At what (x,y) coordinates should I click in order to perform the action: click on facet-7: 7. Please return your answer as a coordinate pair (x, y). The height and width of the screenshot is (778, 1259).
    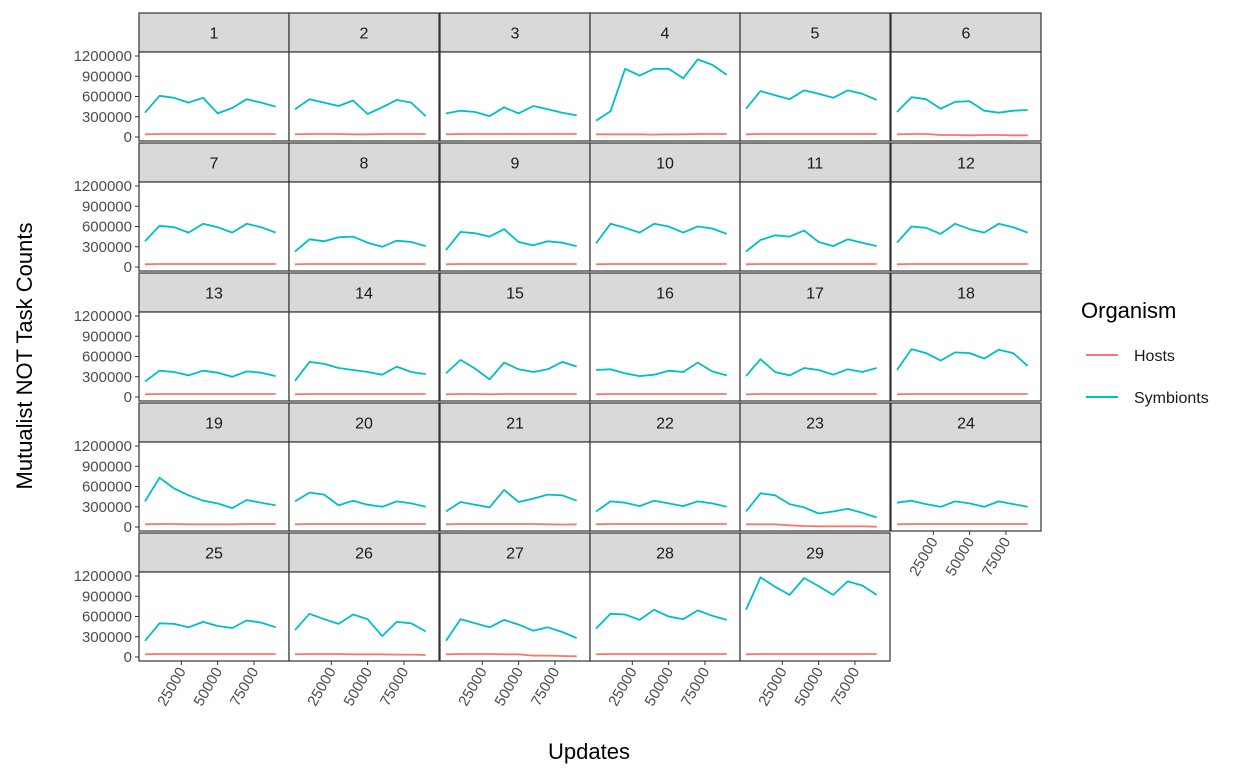
    Looking at the image, I should click on (214, 207).